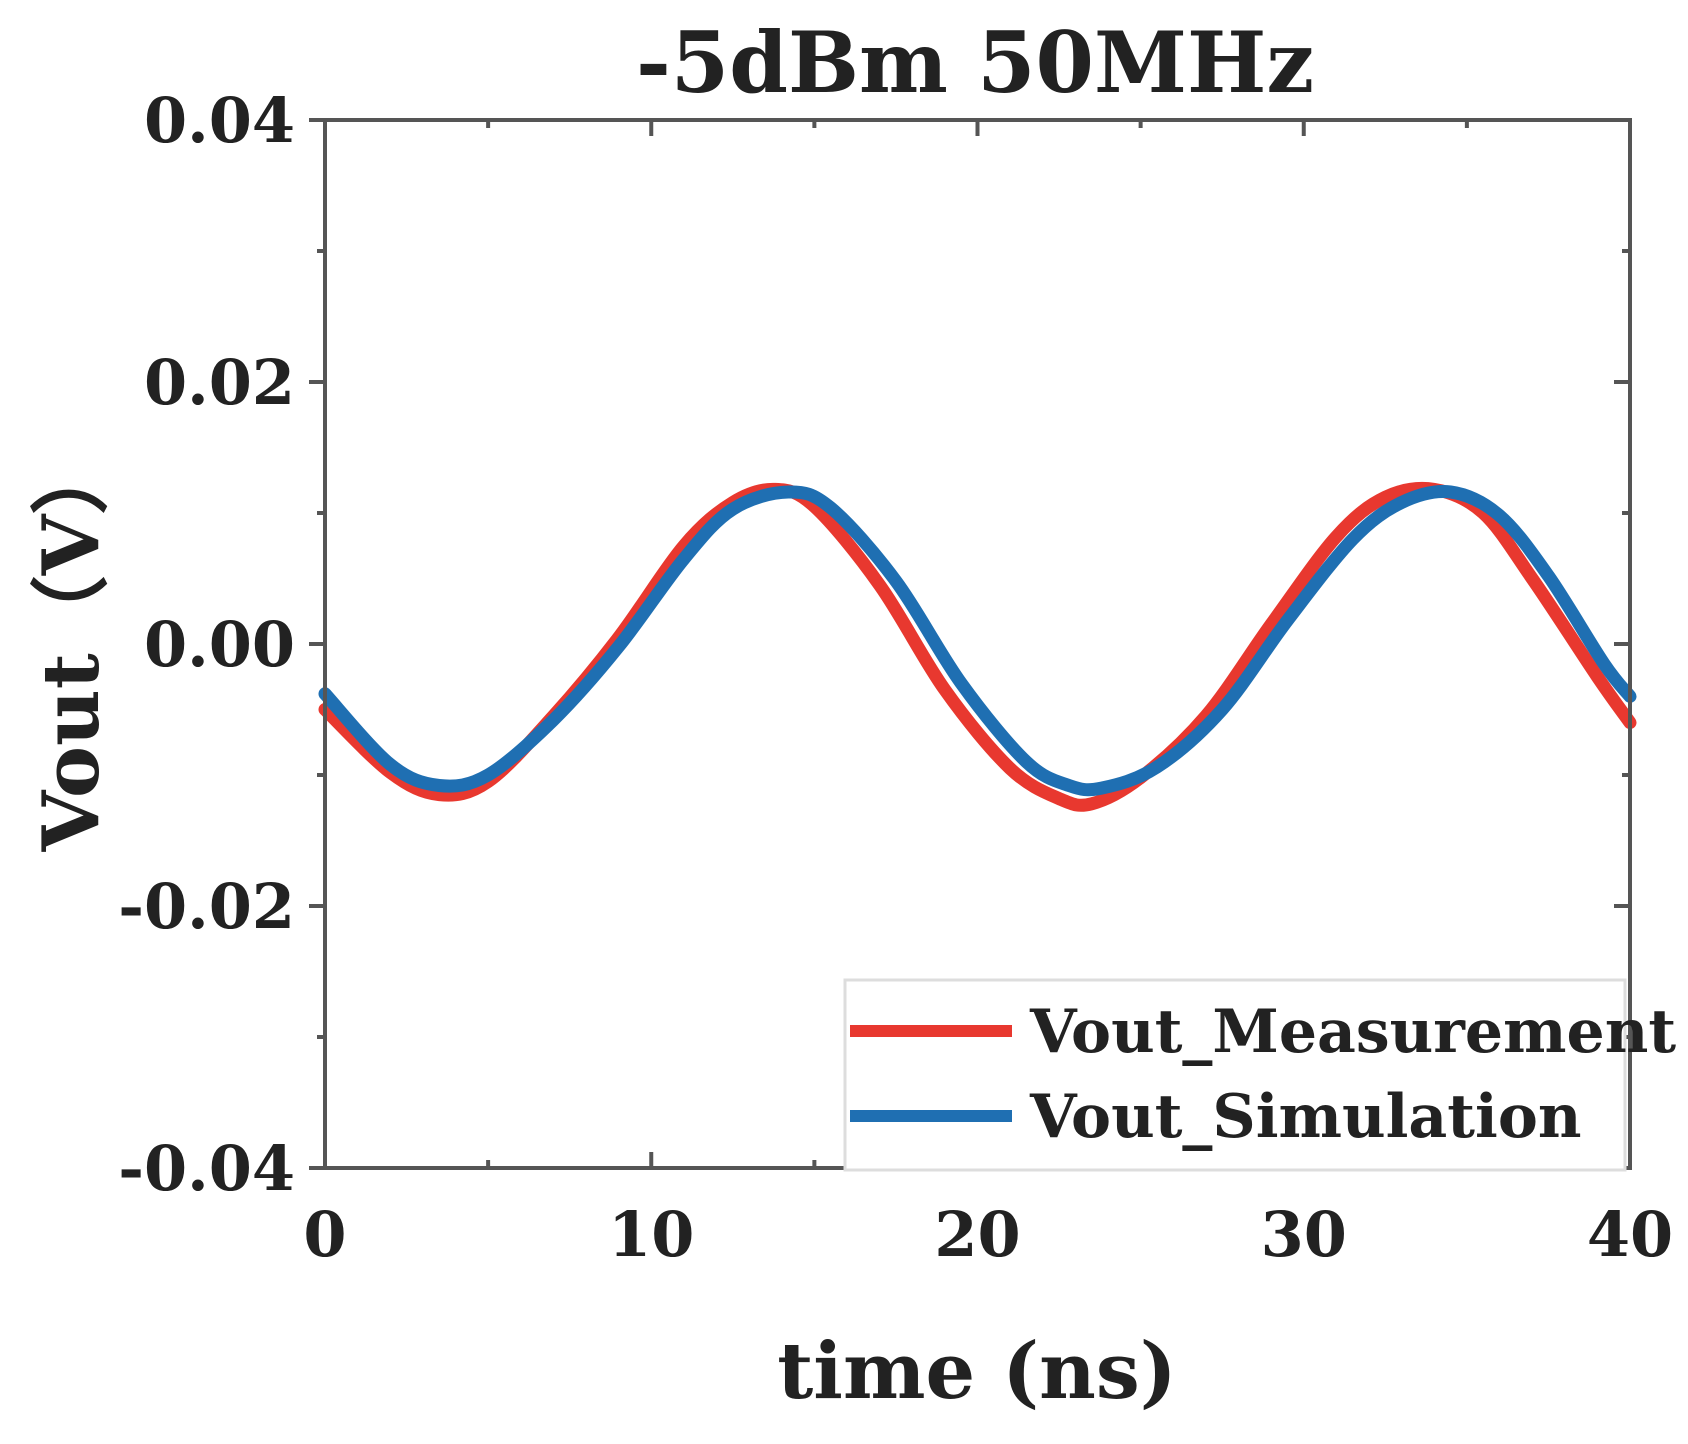 Image resolution: width=1688 pixels, height=1444 pixels. I want to click on y-tick-label: 0.00, so click(219, 644).